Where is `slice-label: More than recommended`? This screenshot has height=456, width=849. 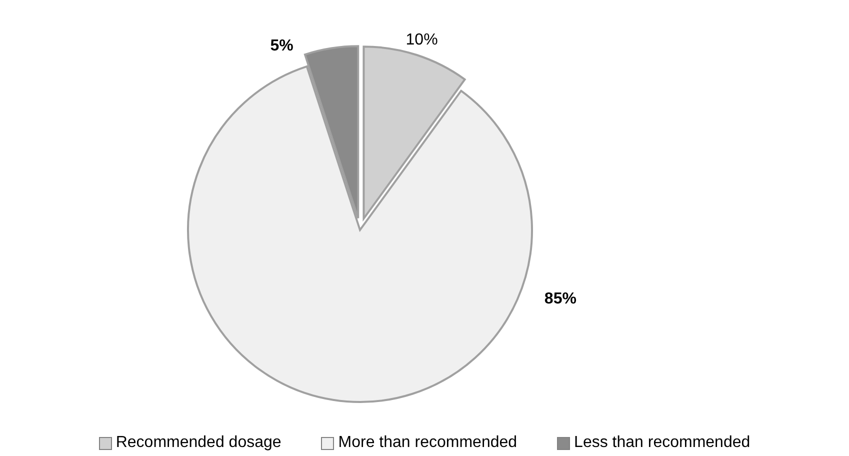
slice-label: More than recommended is located at coordinates (428, 443).